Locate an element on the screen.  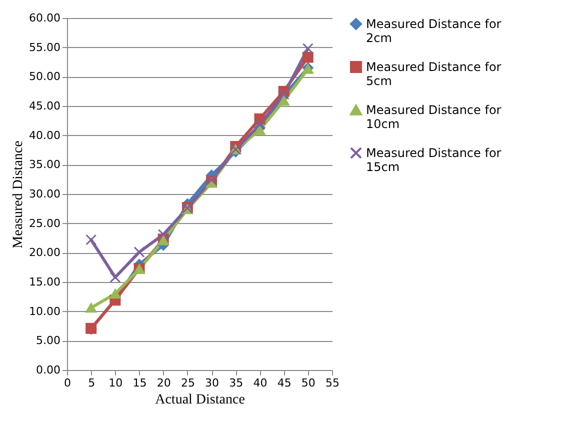
y-tick-label: 20.00 is located at coordinates (44, 253).